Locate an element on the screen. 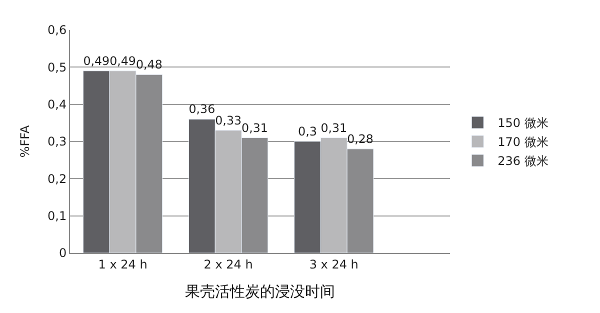 The image size is (600, 313). y-tick-label: 0,4 is located at coordinates (57, 105).